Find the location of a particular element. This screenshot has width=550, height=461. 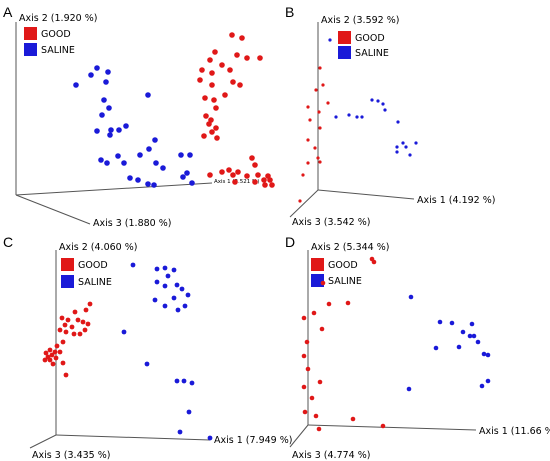

panel-d-axis3-line is located at coordinates (299, 436).